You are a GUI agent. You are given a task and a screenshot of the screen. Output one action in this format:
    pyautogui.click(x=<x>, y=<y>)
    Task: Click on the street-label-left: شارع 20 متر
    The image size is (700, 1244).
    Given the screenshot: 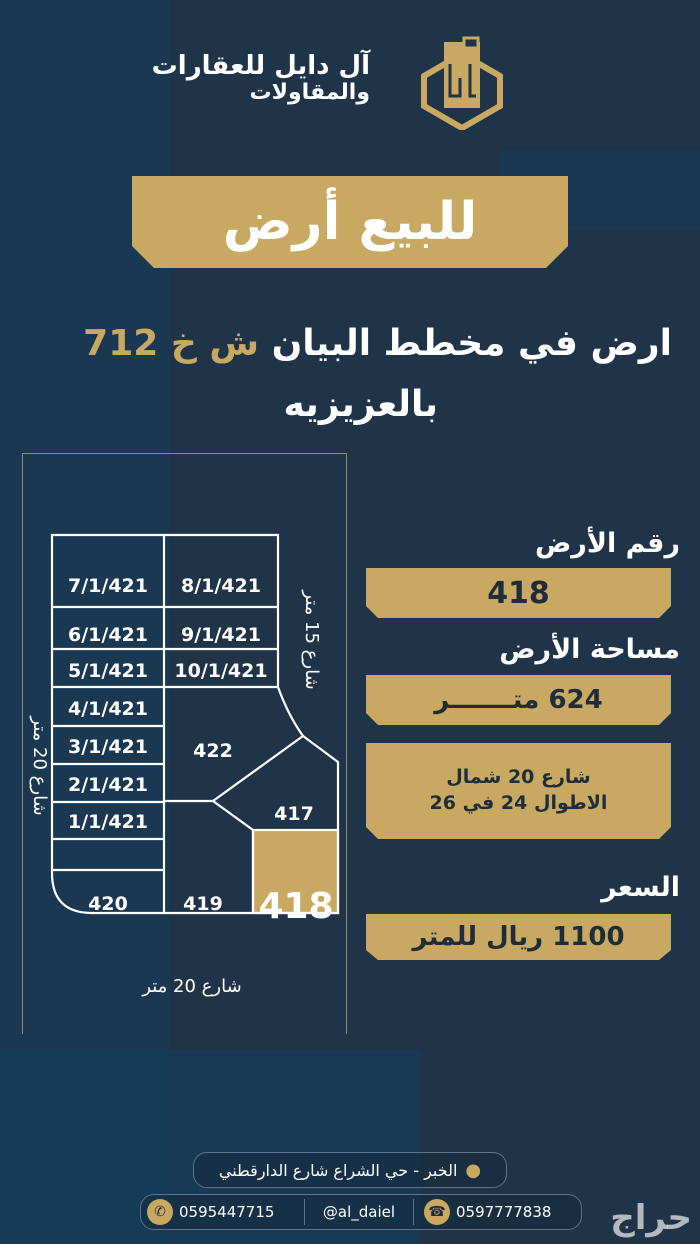 What is the action you would take?
    pyautogui.click(x=39, y=765)
    